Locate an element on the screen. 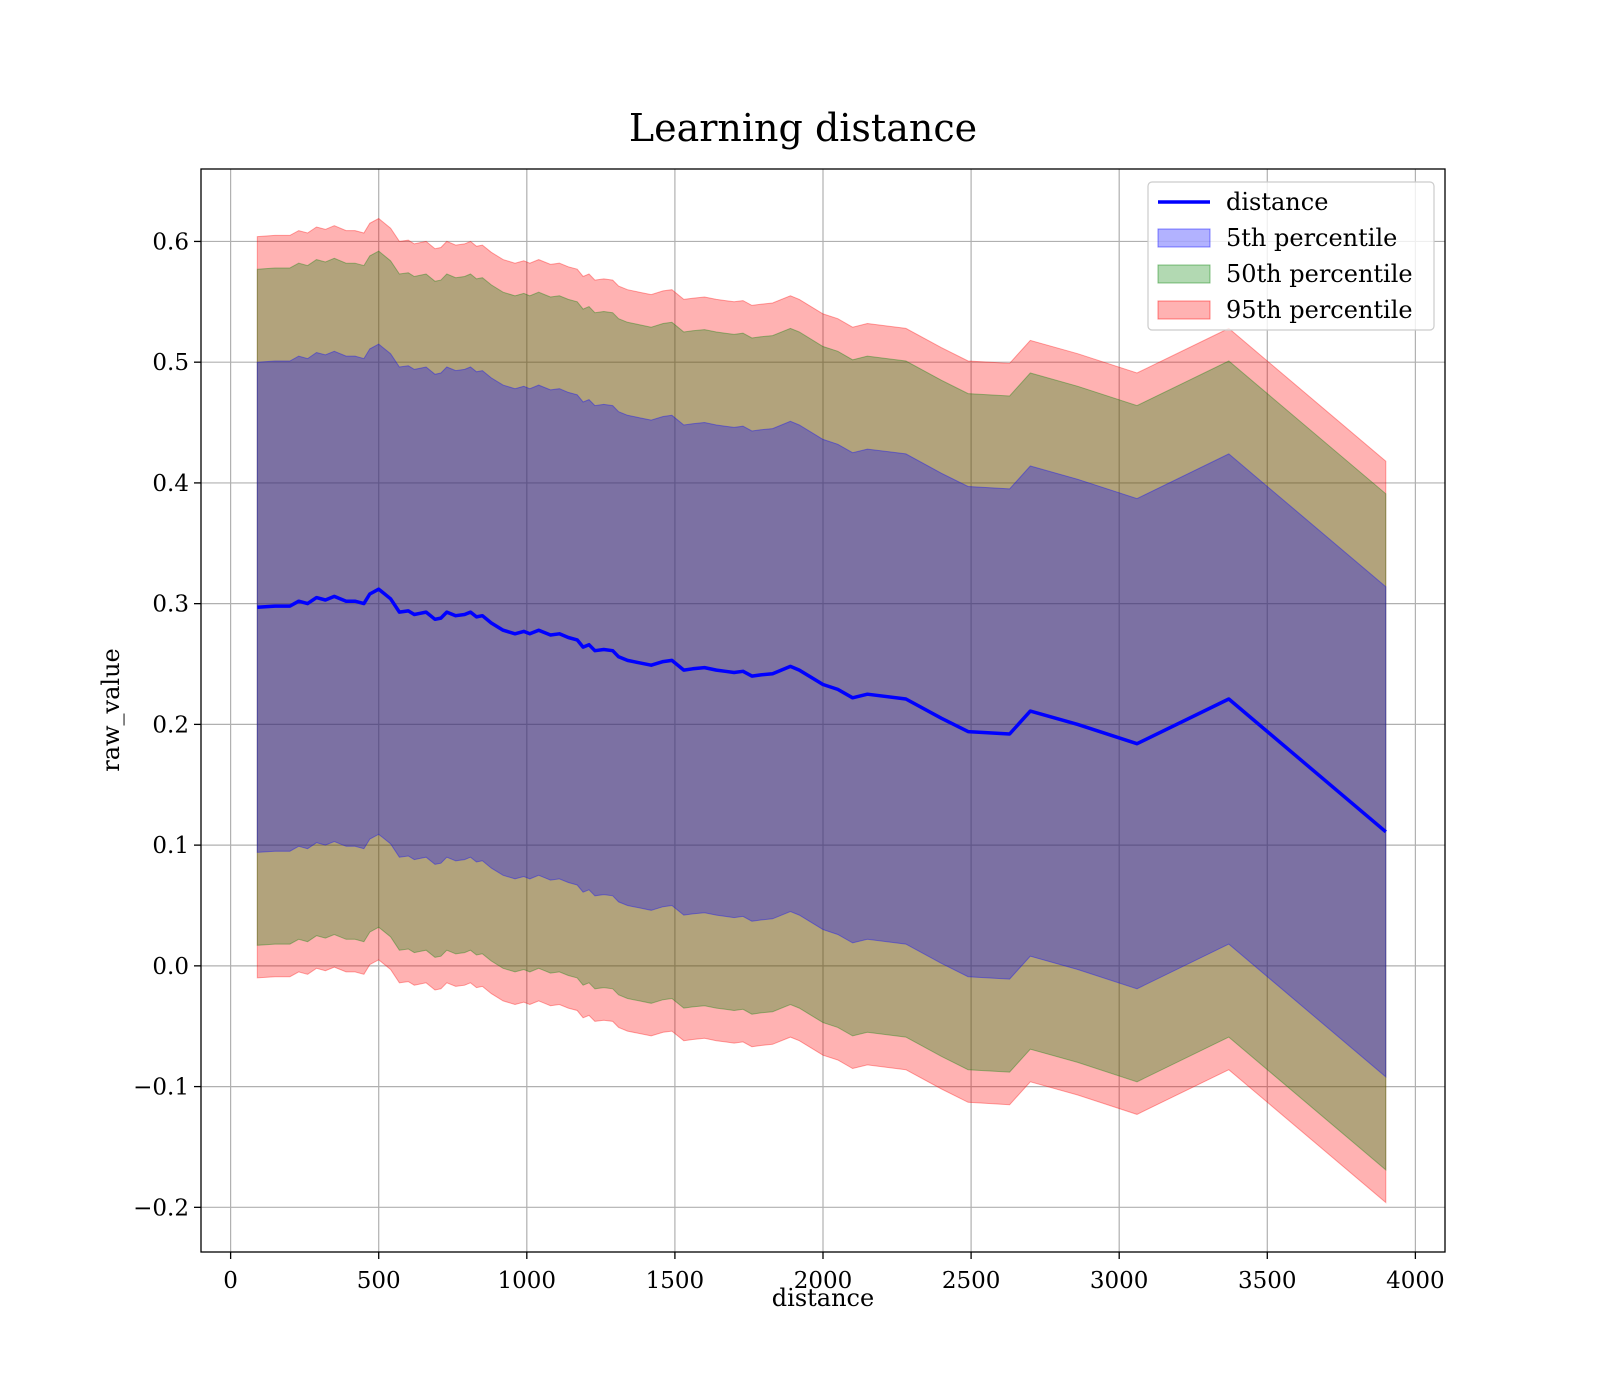  y-tick-label: 0.5 is located at coordinates (170, 363).